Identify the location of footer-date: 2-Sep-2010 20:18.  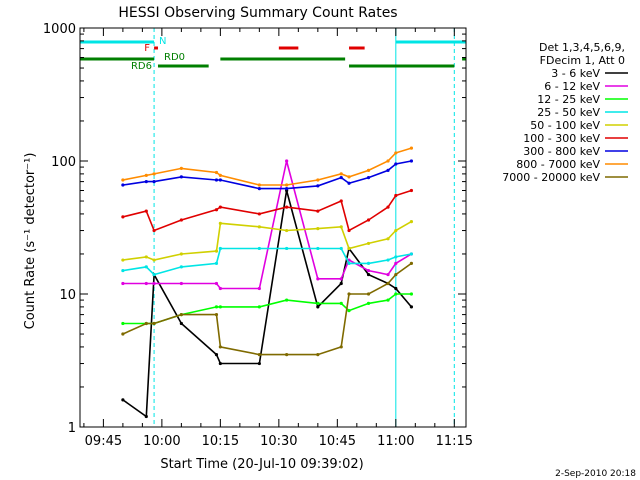
(595, 474).